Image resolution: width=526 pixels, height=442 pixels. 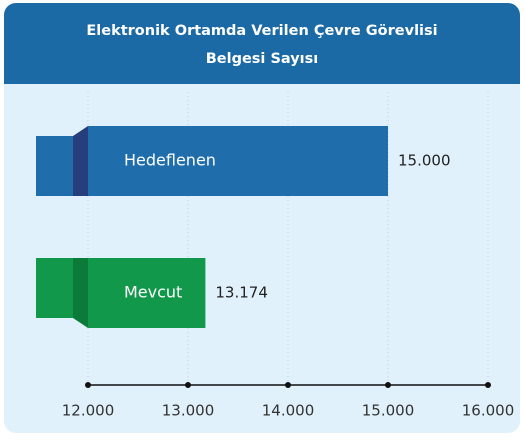 I want to click on x-tick-label: 14.000, so click(x=288, y=411).